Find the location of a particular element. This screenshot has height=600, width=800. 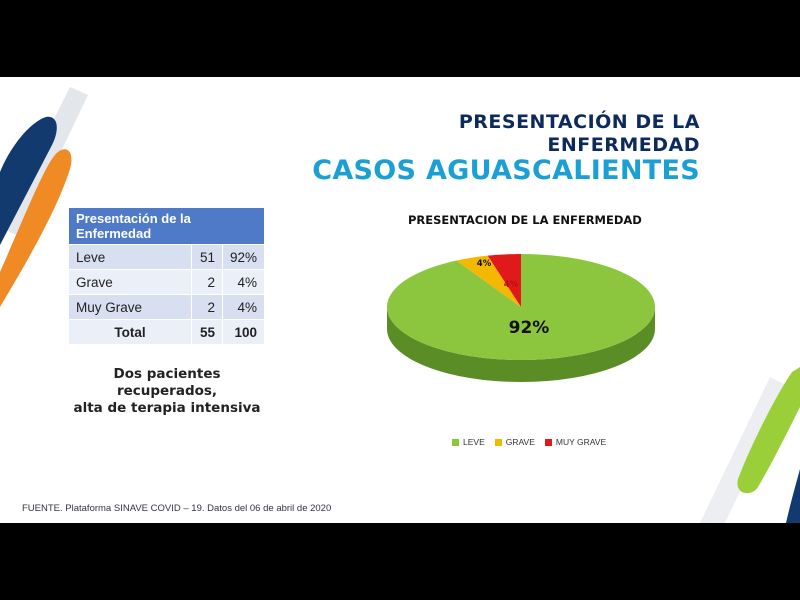

row-count: 51 is located at coordinates (207, 257).